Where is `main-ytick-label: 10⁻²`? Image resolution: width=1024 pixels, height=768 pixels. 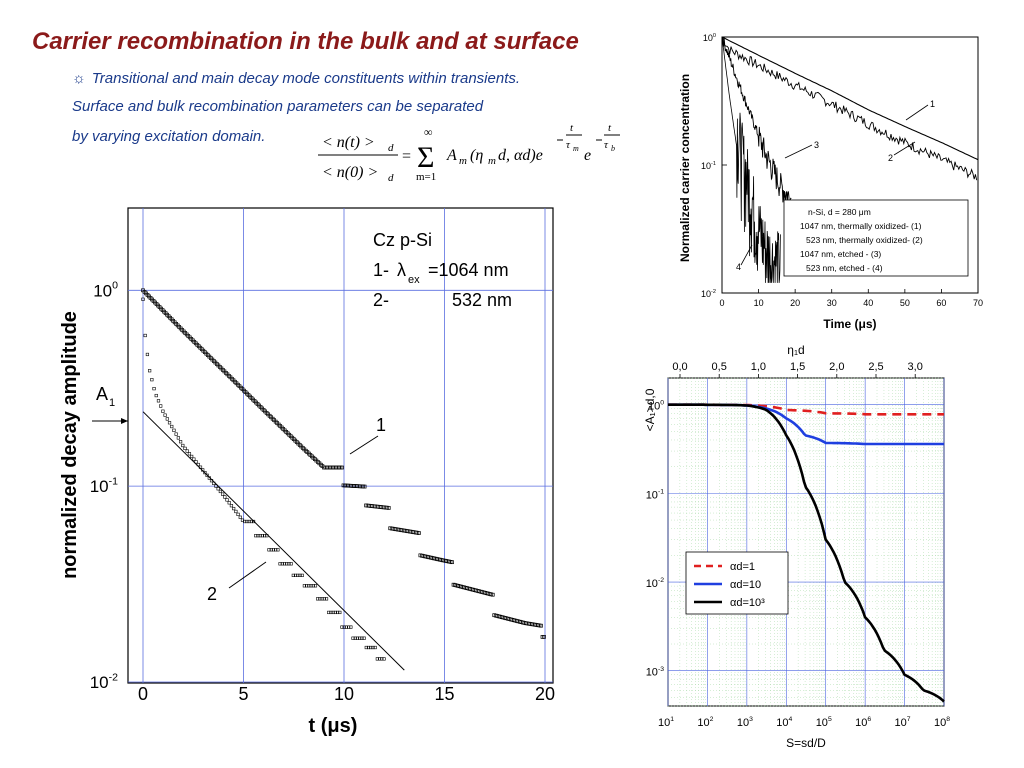
main-ytick-label: 10⁻² is located at coordinates (104, 681).